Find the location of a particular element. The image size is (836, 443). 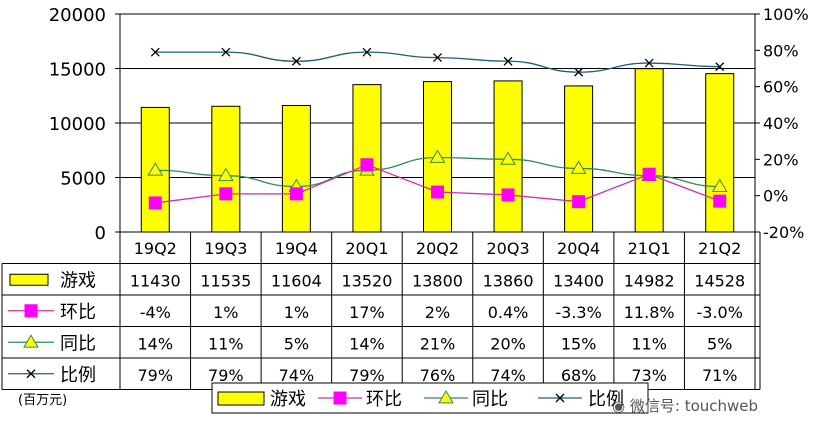

right-tick-label: 40% is located at coordinates (781, 123).